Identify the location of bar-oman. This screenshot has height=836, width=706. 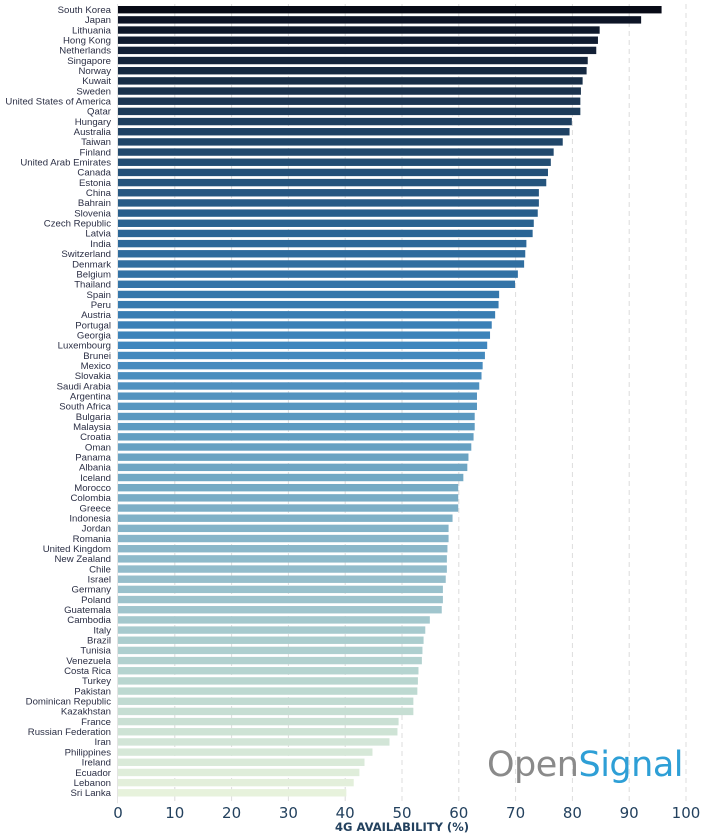
(295, 447).